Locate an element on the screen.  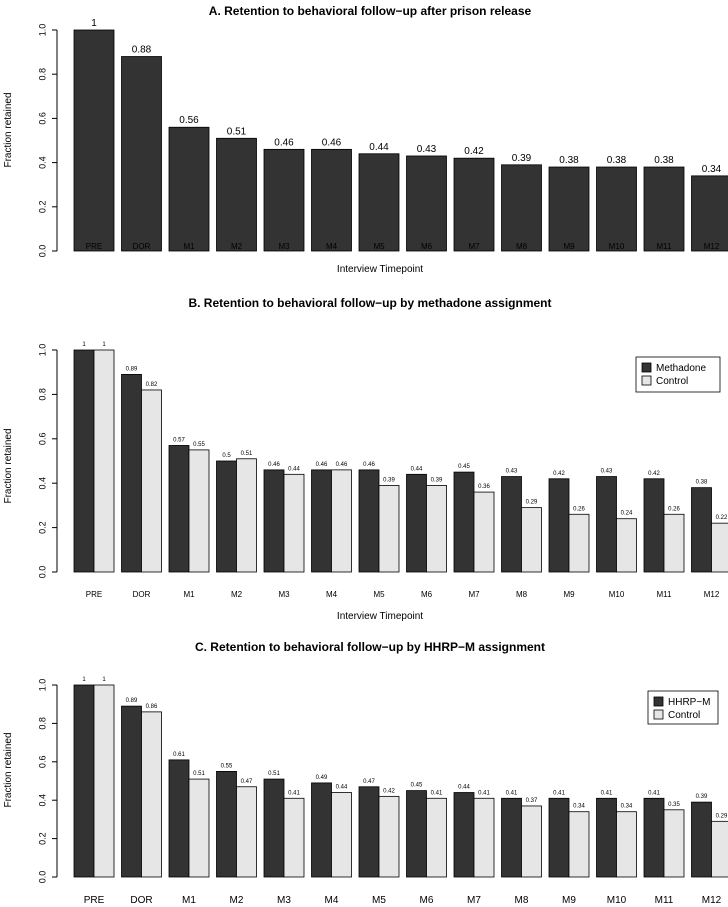
data-label: 0.49 is located at coordinates (322, 778).